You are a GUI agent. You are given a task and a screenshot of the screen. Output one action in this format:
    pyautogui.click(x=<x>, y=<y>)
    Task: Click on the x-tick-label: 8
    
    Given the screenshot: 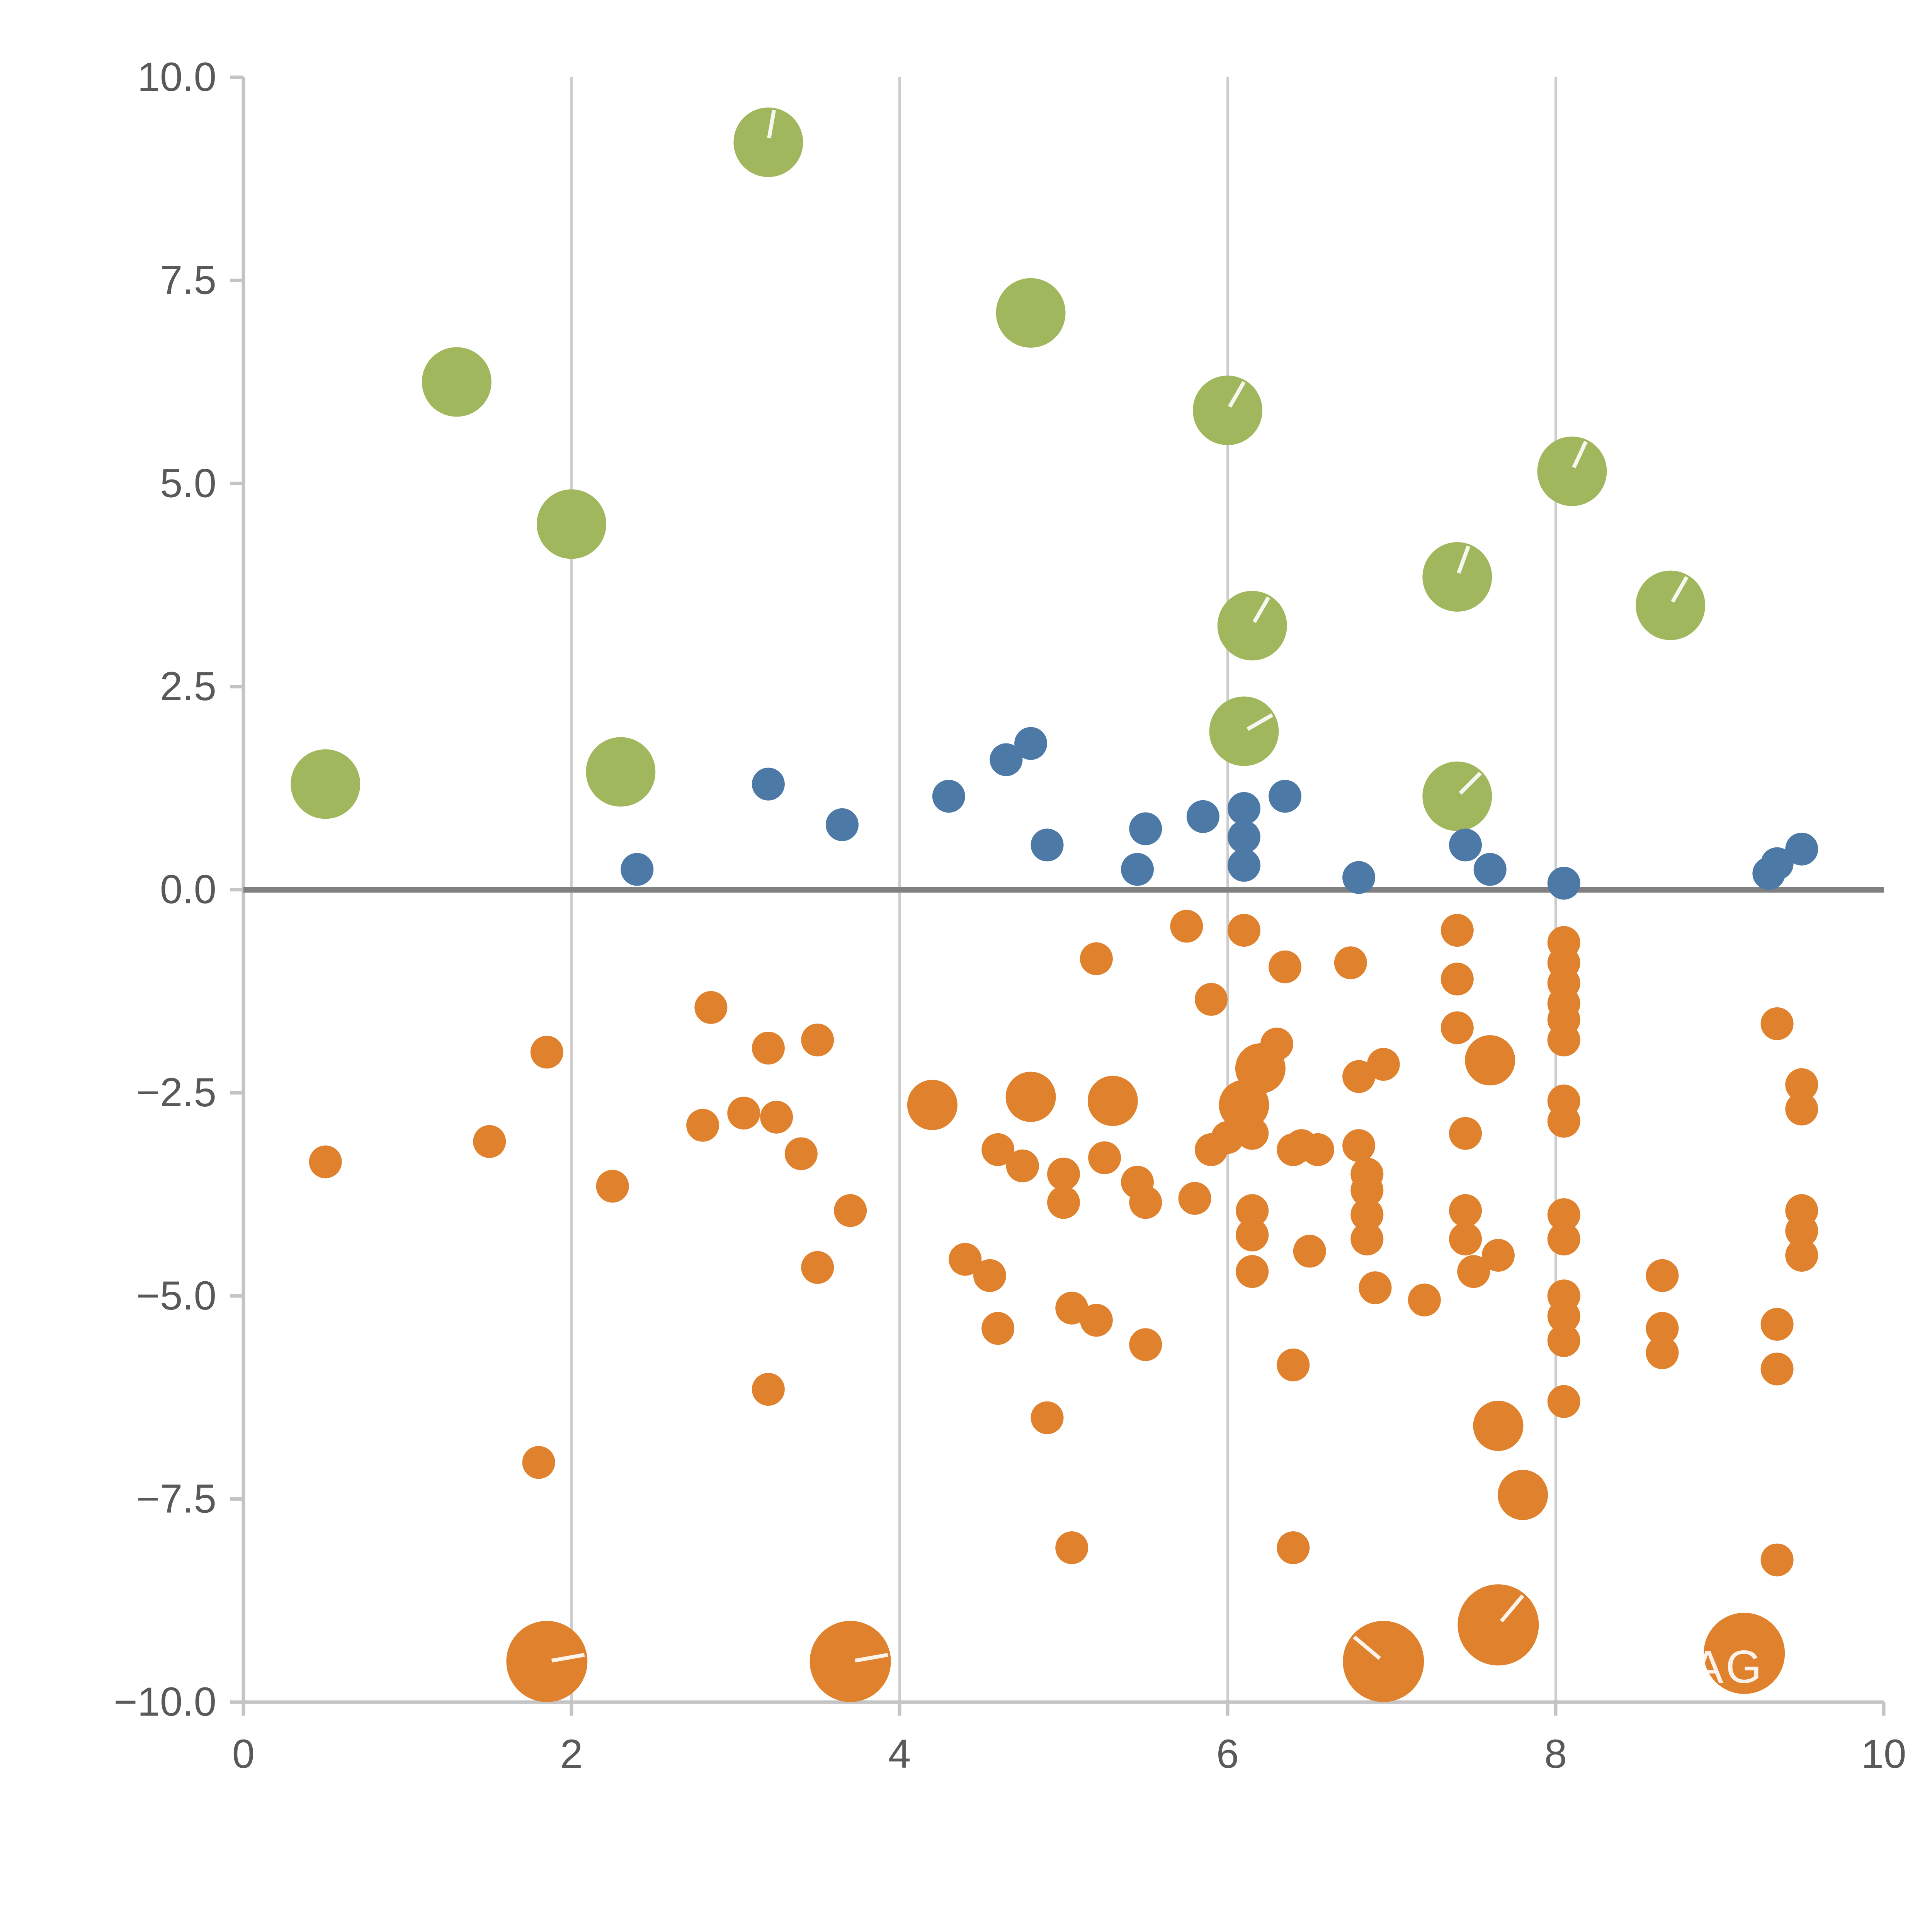 What is the action you would take?
    pyautogui.click(x=1555, y=1754)
    